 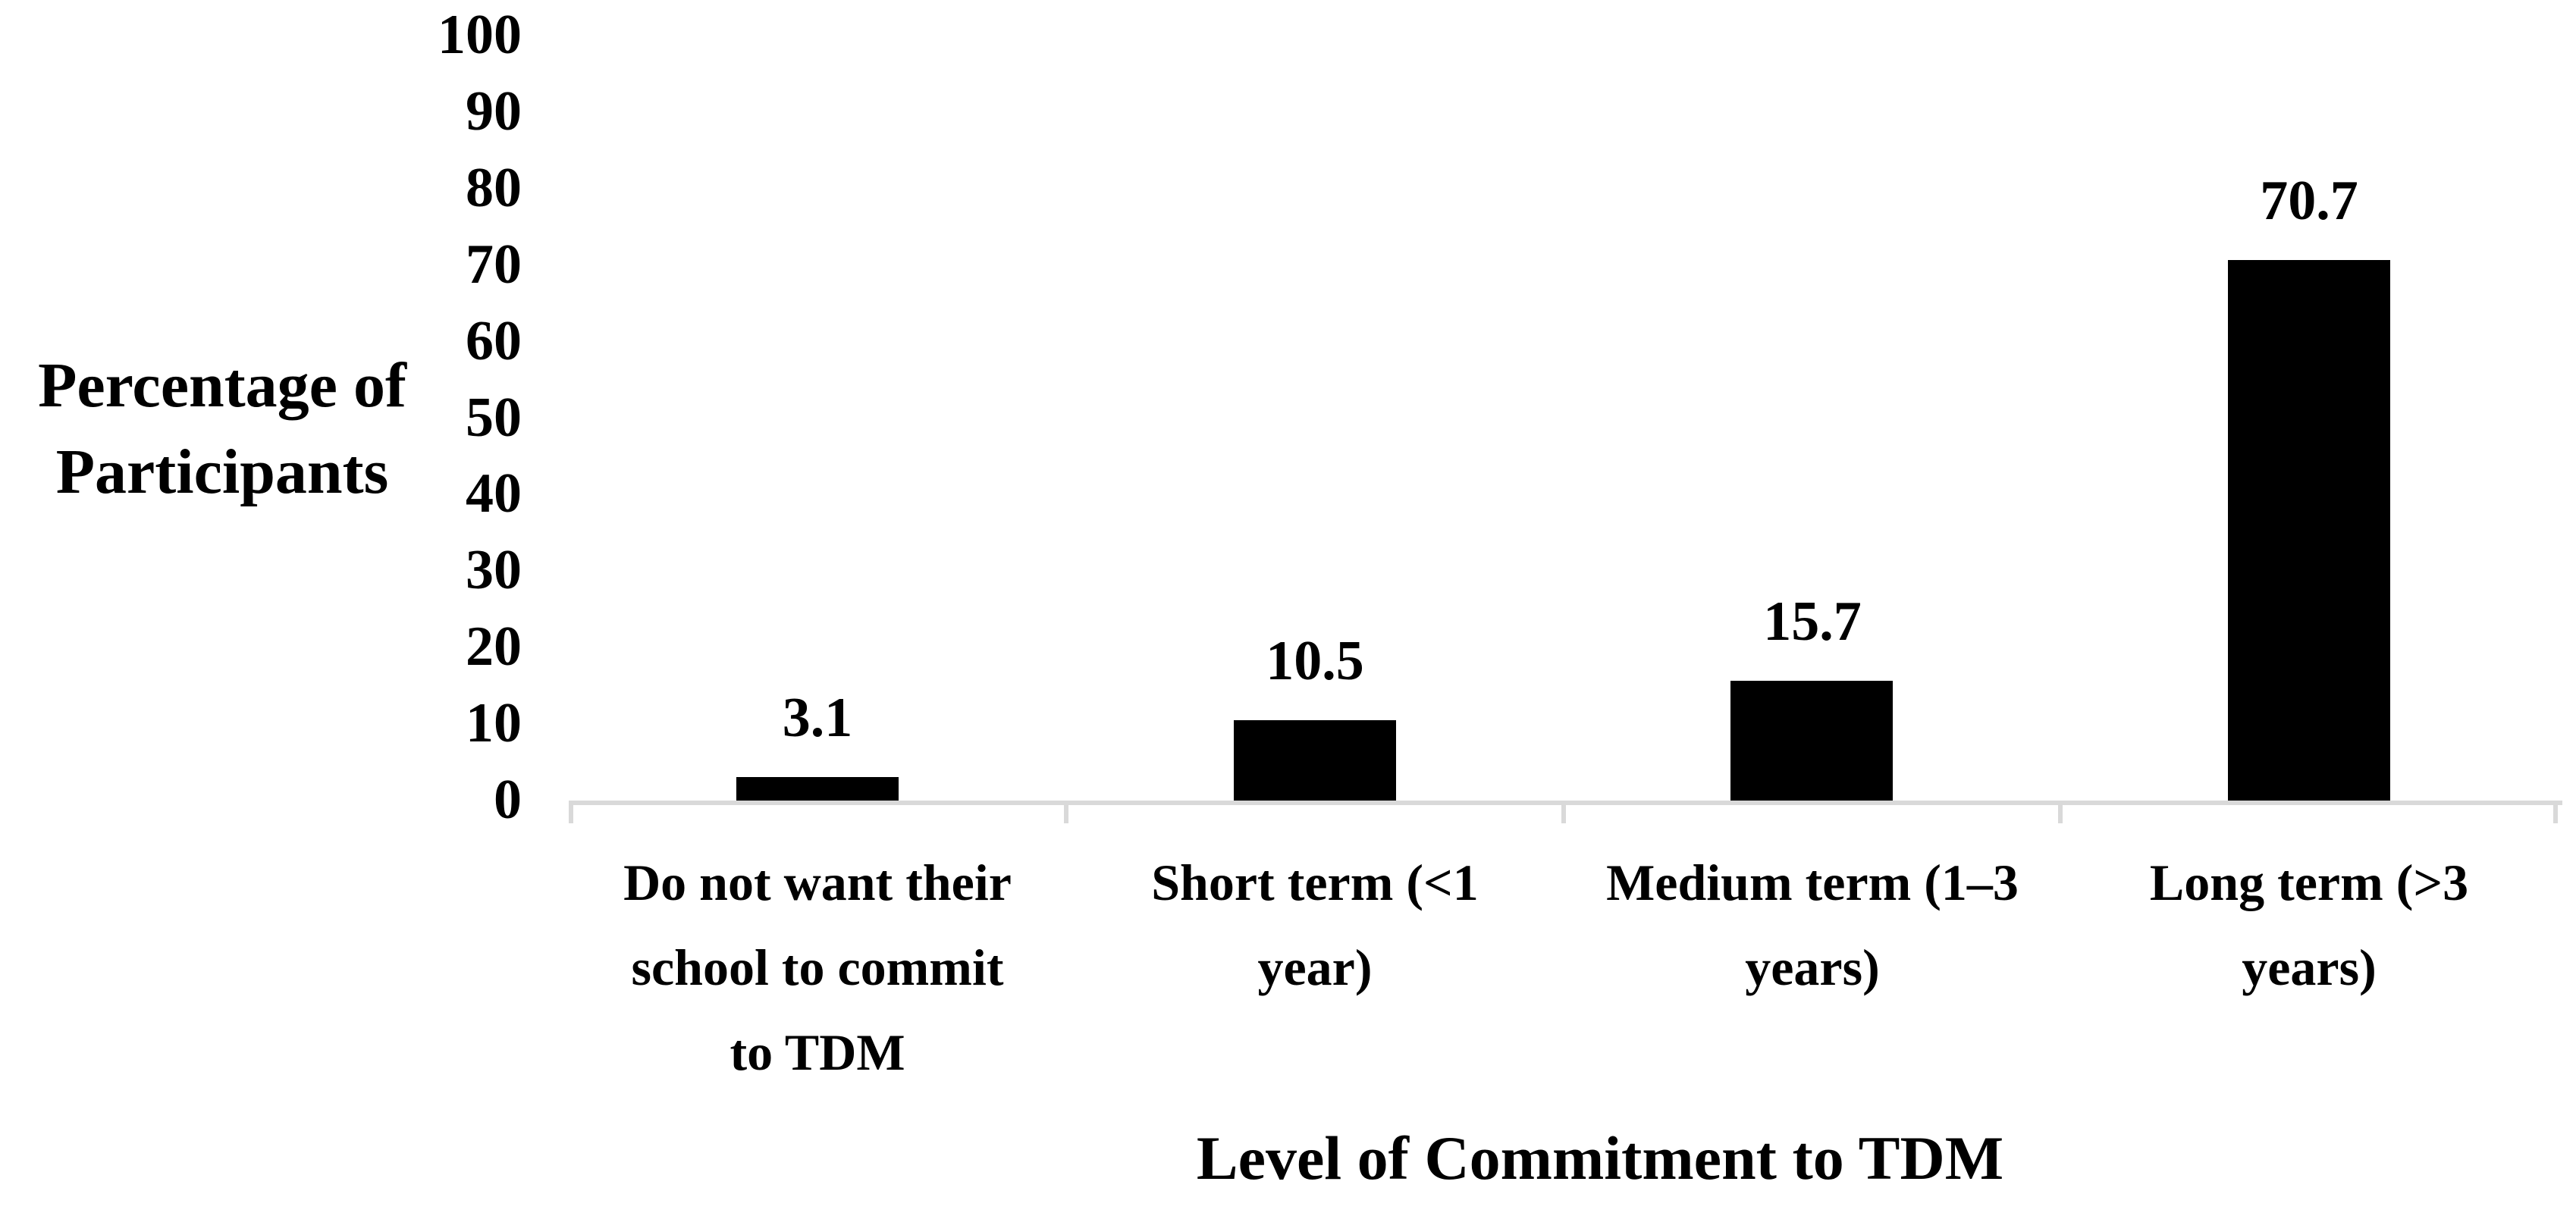 What do you see at coordinates (494, 264) in the screenshot?
I see `y-tick-label: 70` at bounding box center [494, 264].